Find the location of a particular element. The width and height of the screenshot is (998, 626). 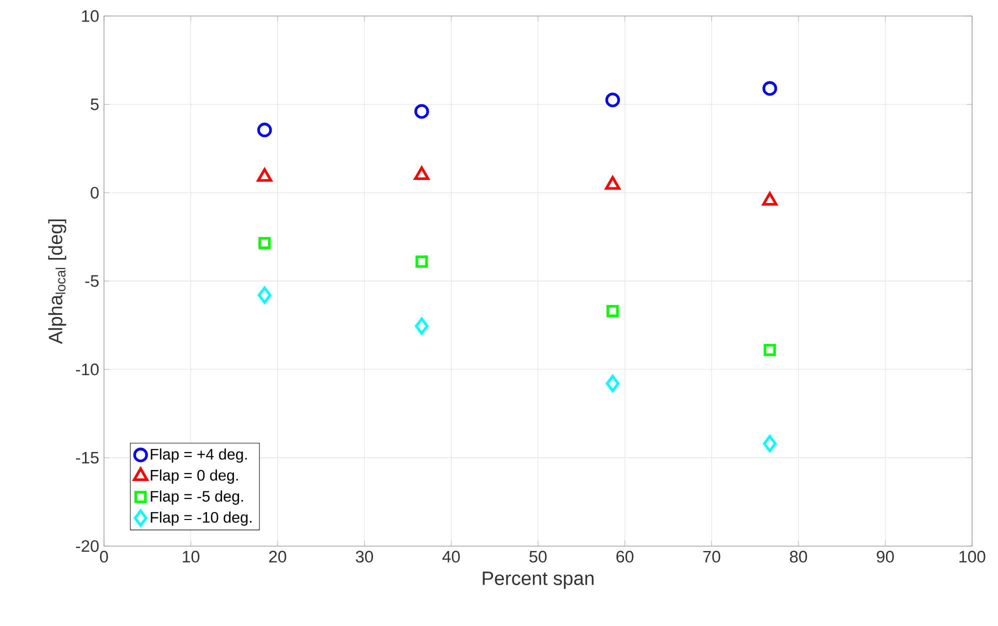

x-tick-label: 50 is located at coordinates (538, 556).